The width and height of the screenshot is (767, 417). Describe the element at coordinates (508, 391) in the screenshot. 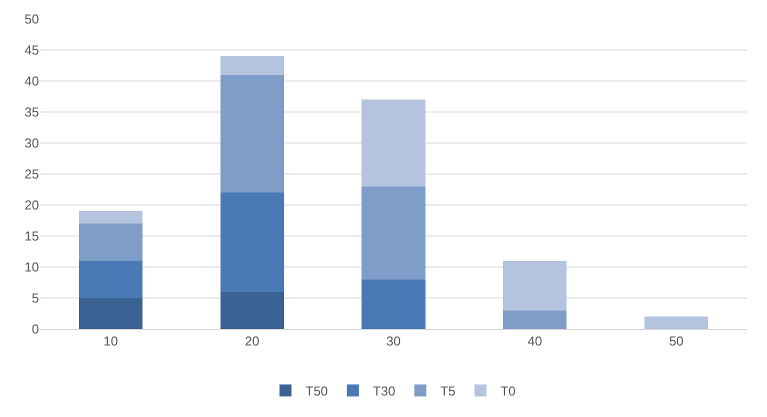

I see `legend-label: T0` at that location.